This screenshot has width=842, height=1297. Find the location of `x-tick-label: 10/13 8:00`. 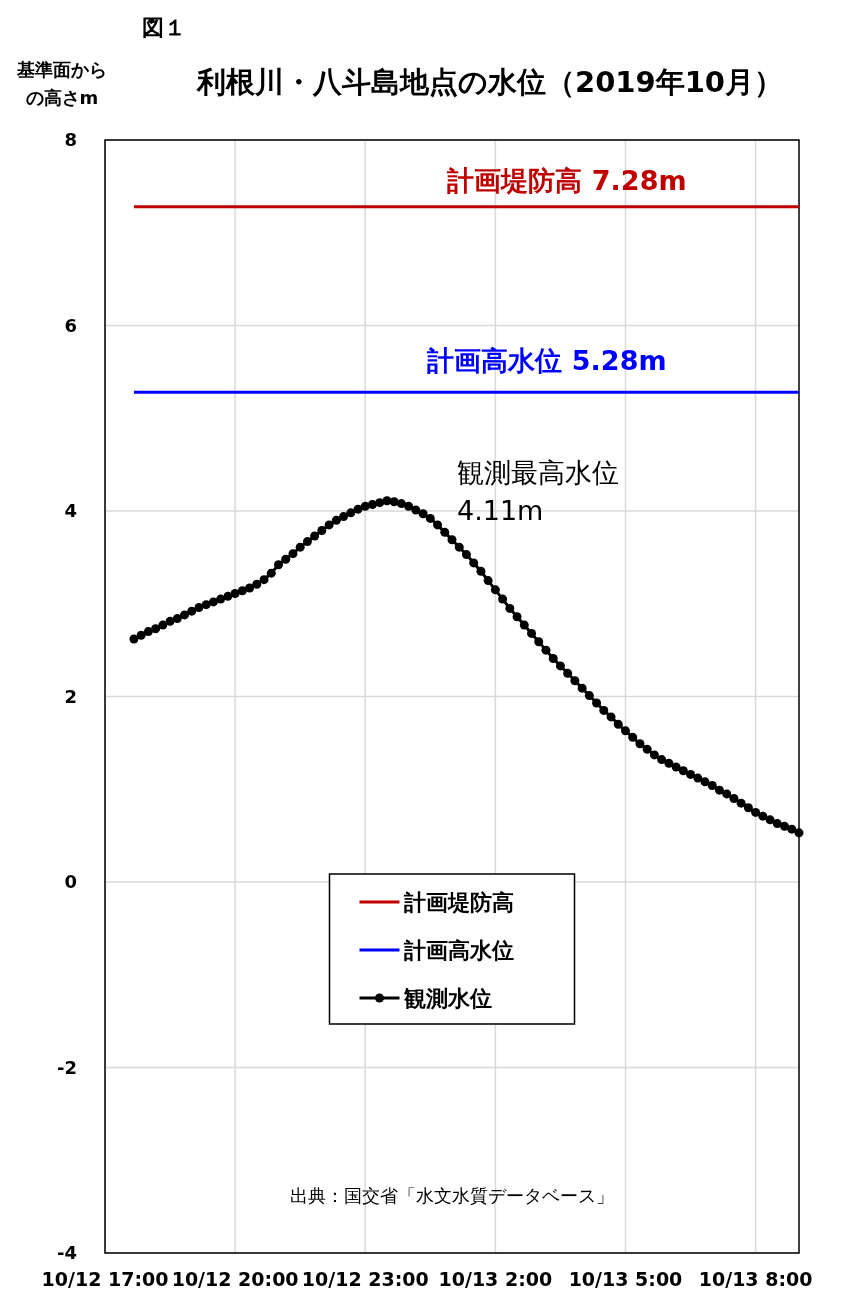

x-tick-label: 10/13 8:00 is located at coordinates (755, 1279).